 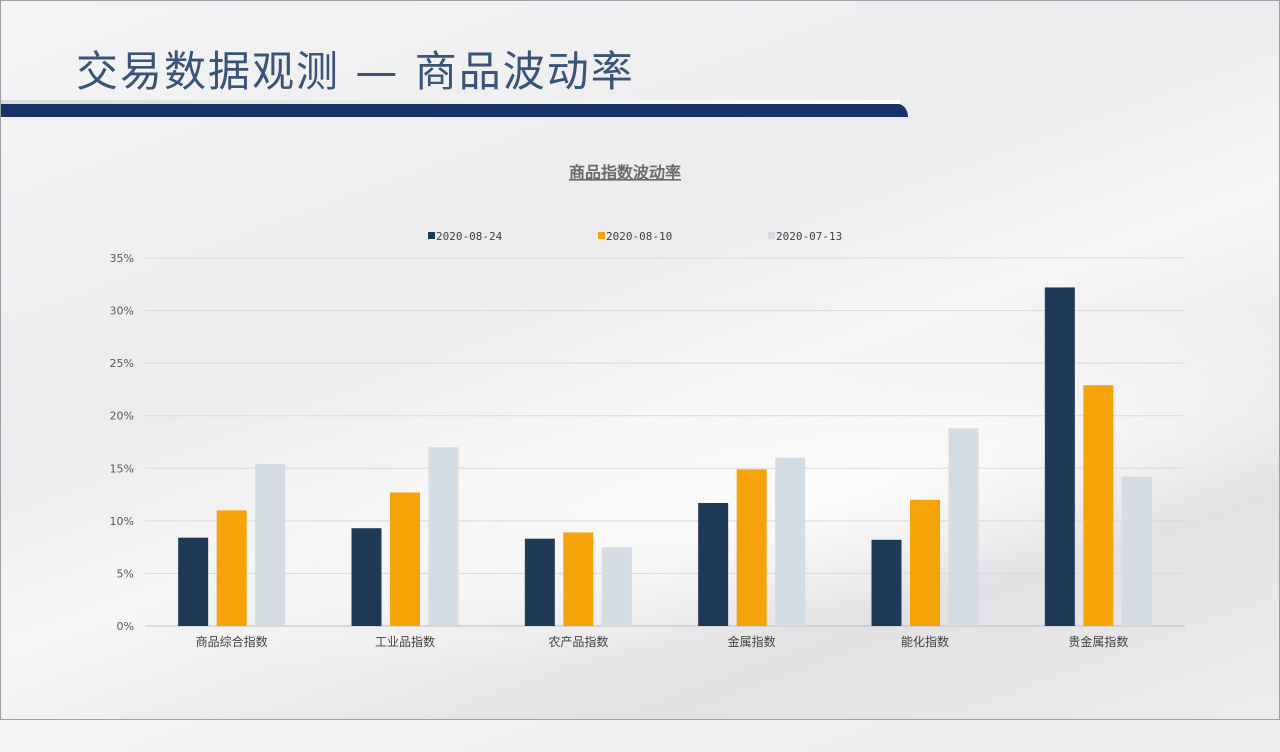 I want to click on x-tick-label: 能化指数, so click(x=925, y=641).